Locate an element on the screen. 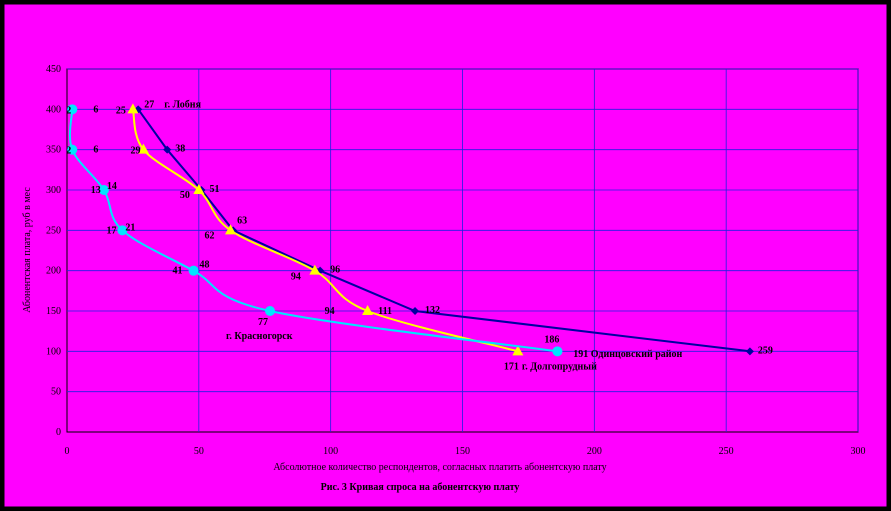 The height and width of the screenshot is (511, 891). data-label: 132 is located at coordinates (432, 310).